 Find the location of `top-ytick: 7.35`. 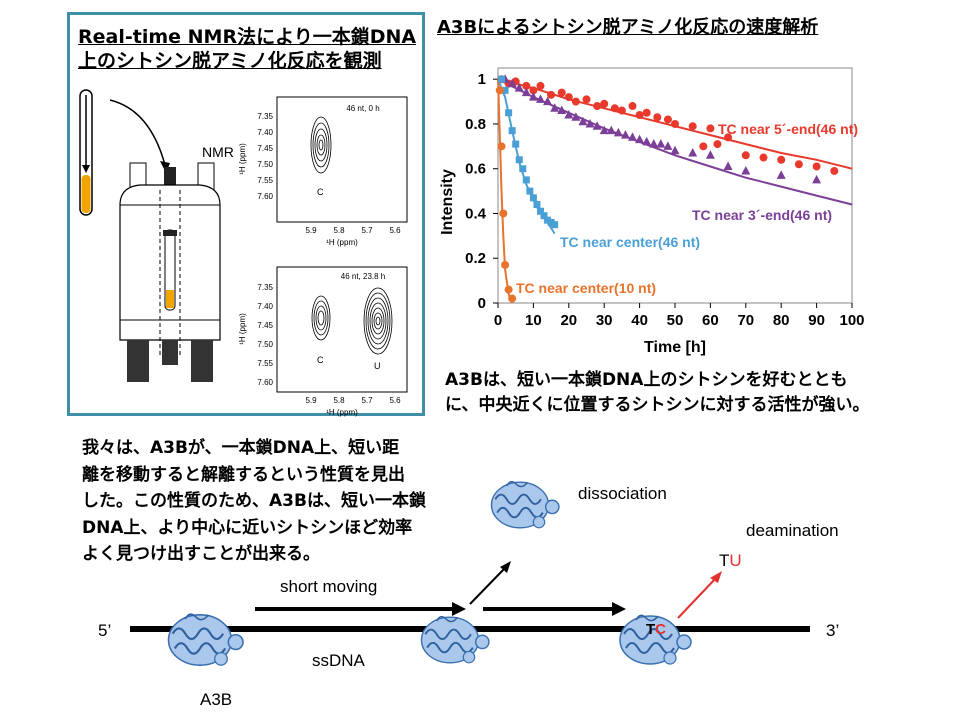

top-ytick: 7.35 is located at coordinates (265, 116).